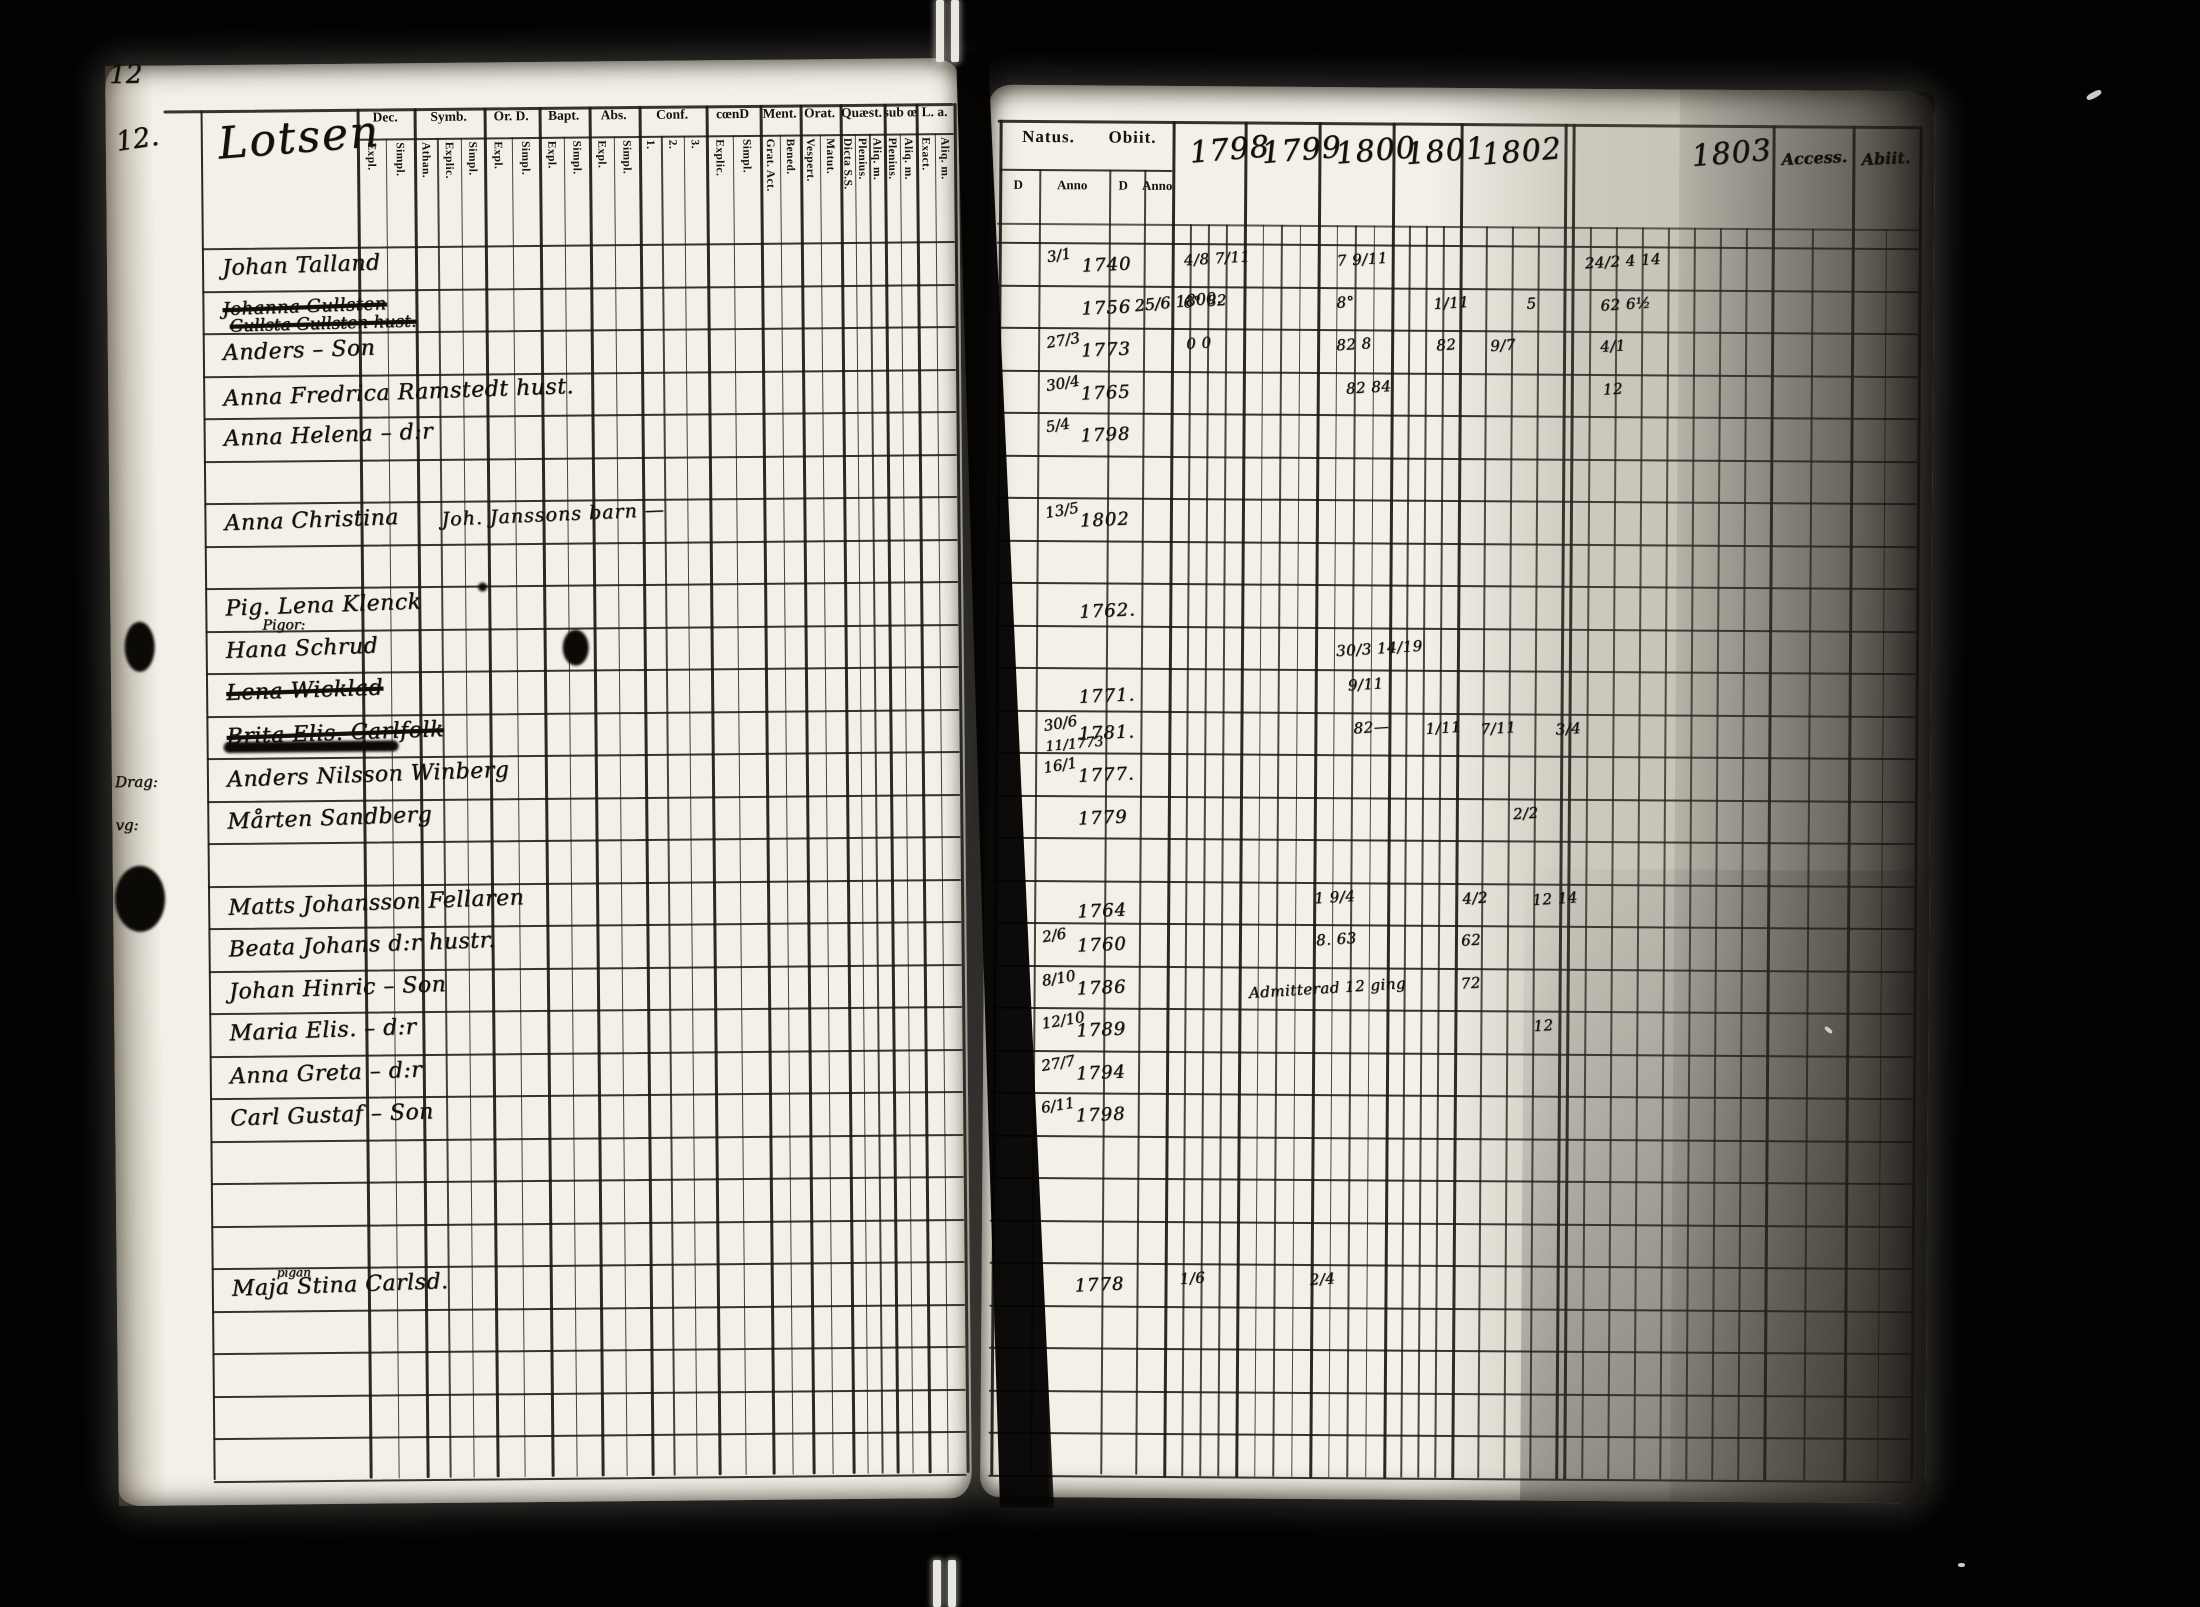 The height and width of the screenshot is (1607, 2200). Describe the element at coordinates (1475, 897) in the screenshot. I see `attendance-mark: 4/2` at that location.